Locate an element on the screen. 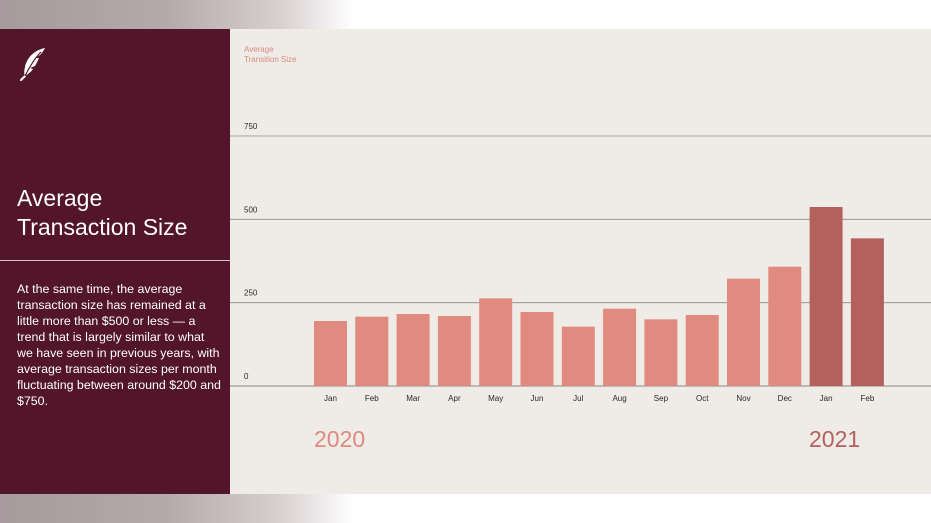 Image resolution: width=931 pixels, height=523 pixels. y-tick-label: 750 is located at coordinates (251, 126).